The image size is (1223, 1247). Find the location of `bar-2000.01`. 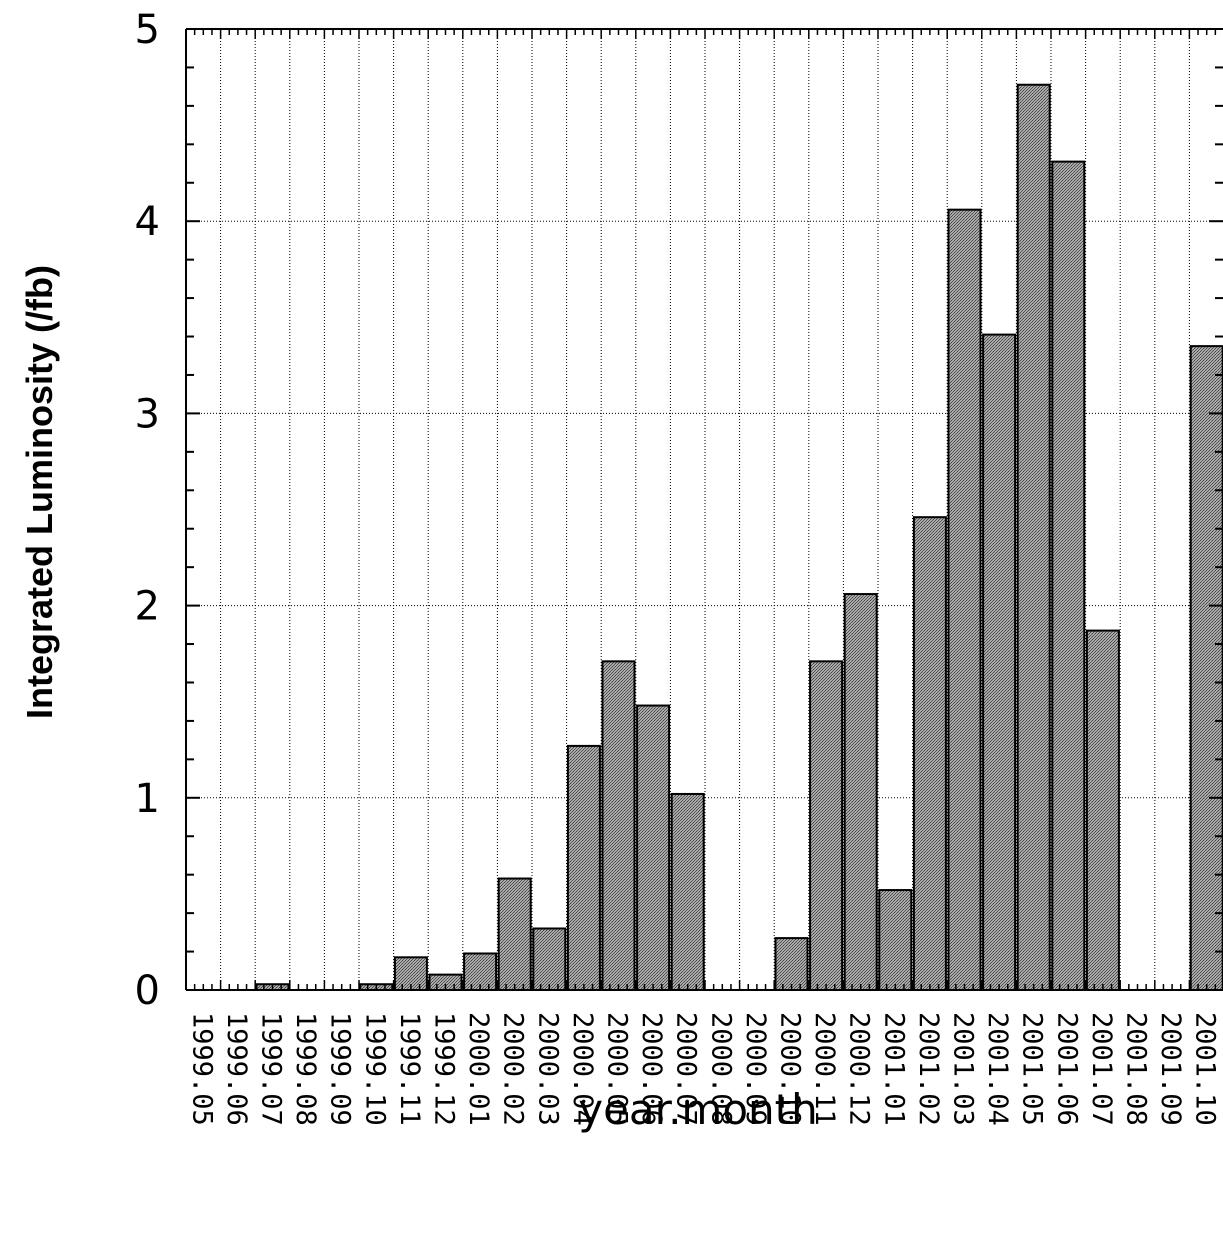

bar-2000.01 is located at coordinates (480, 971).